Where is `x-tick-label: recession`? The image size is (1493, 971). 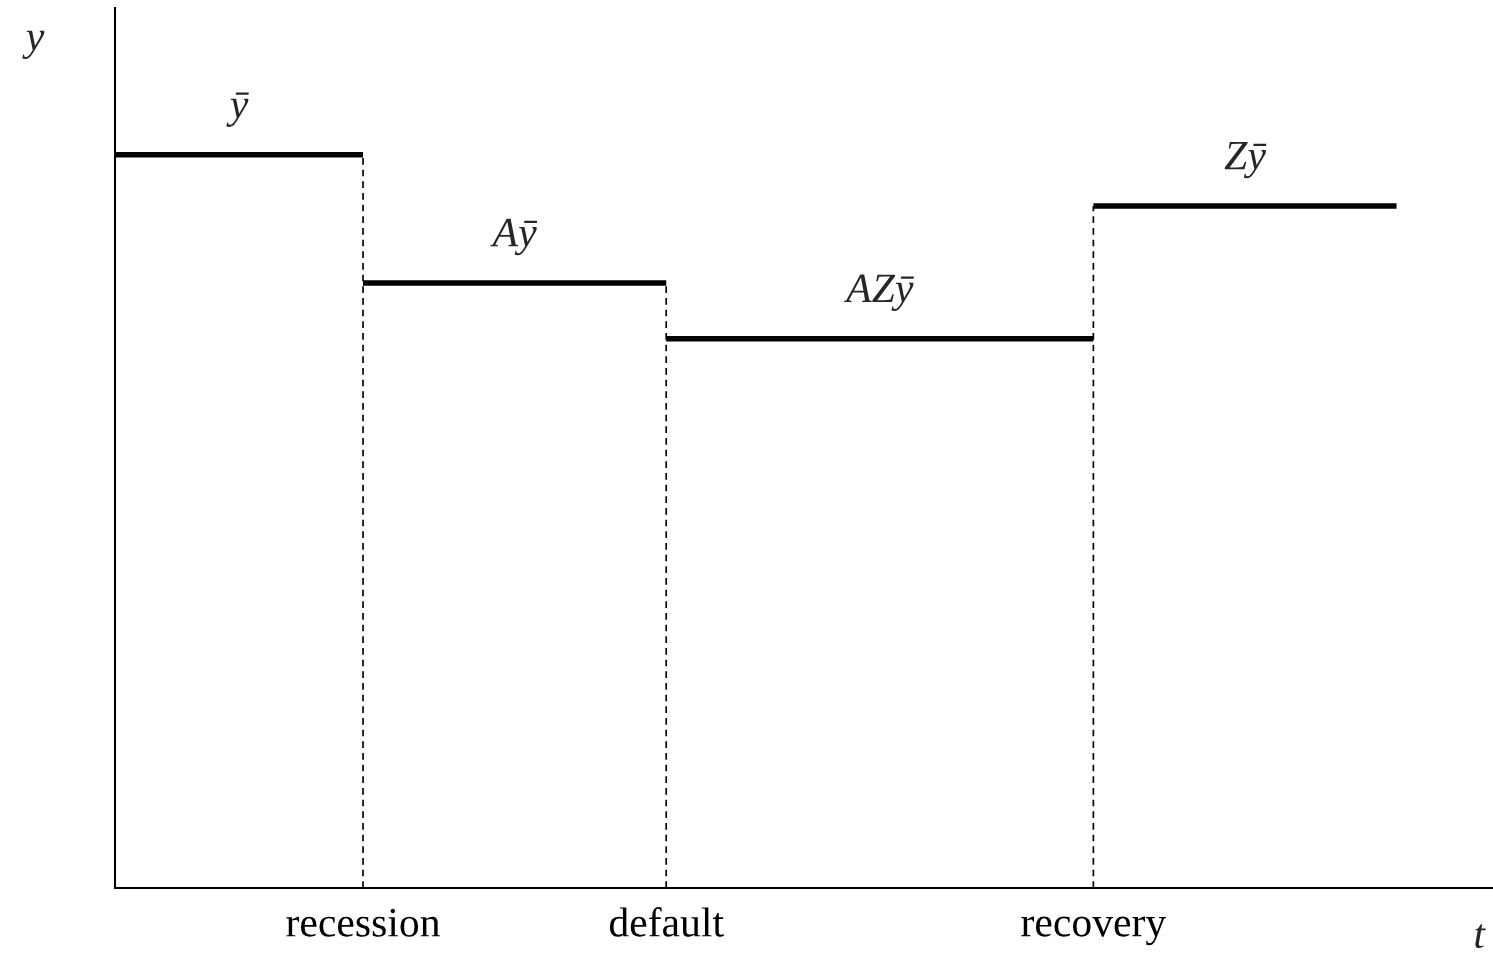
x-tick-label: recession is located at coordinates (363, 922).